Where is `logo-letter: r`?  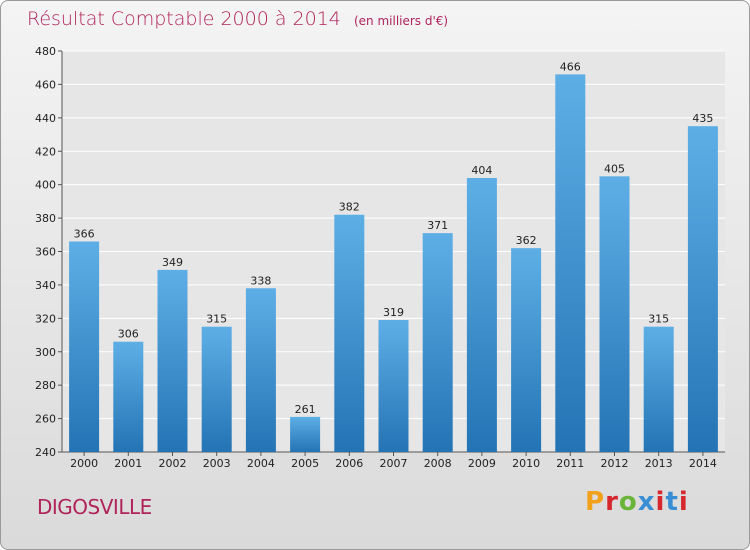
logo-letter: r is located at coordinates (612, 502).